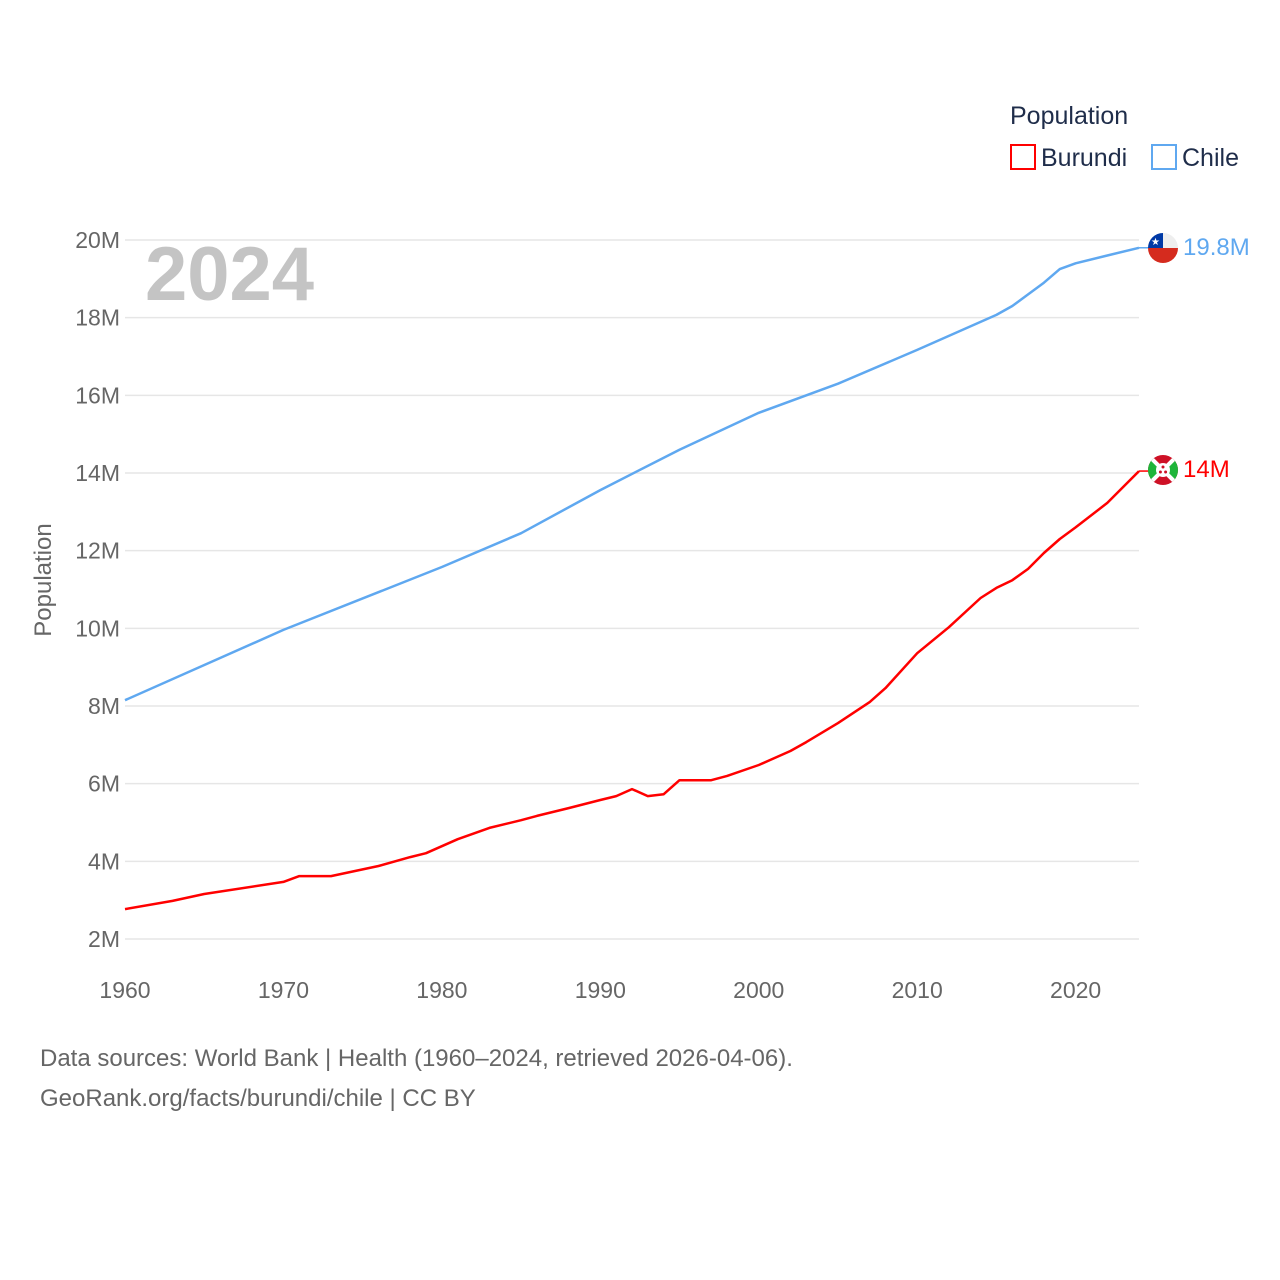 This screenshot has height=1280, width=1280. I want to click on y-tick-label: 8M, so click(104, 706).